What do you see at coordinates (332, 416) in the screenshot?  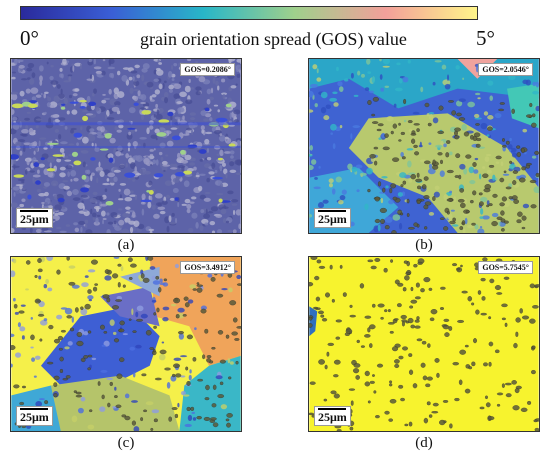 I see `scale-bar-d: 25μm` at bounding box center [332, 416].